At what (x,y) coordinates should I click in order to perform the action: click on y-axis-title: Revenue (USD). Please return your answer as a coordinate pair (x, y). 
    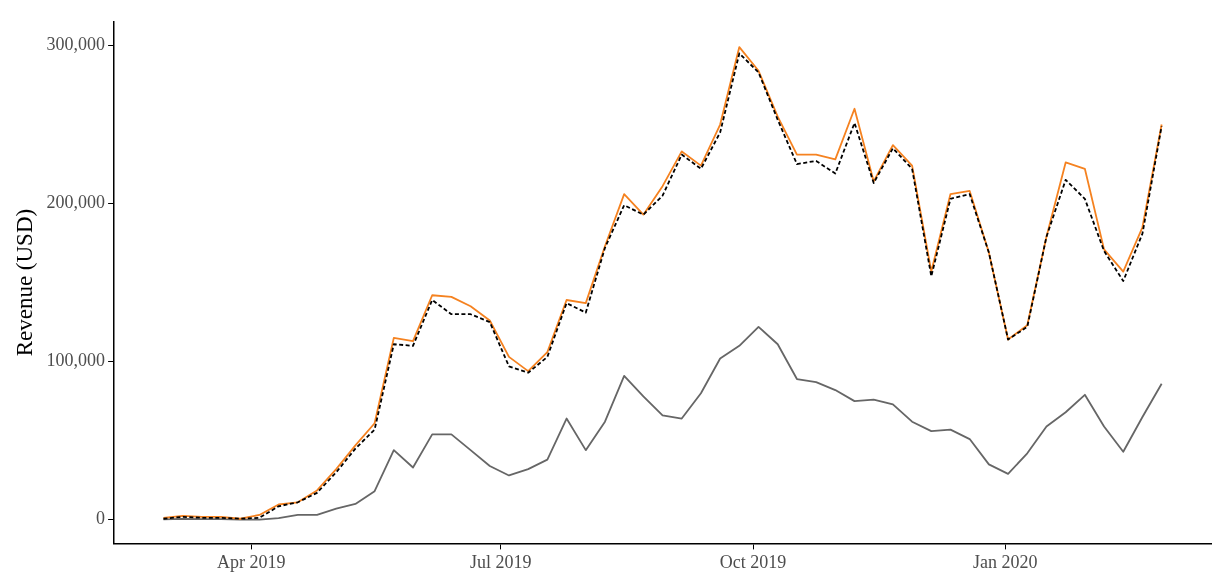
    Looking at the image, I should click on (24, 282).